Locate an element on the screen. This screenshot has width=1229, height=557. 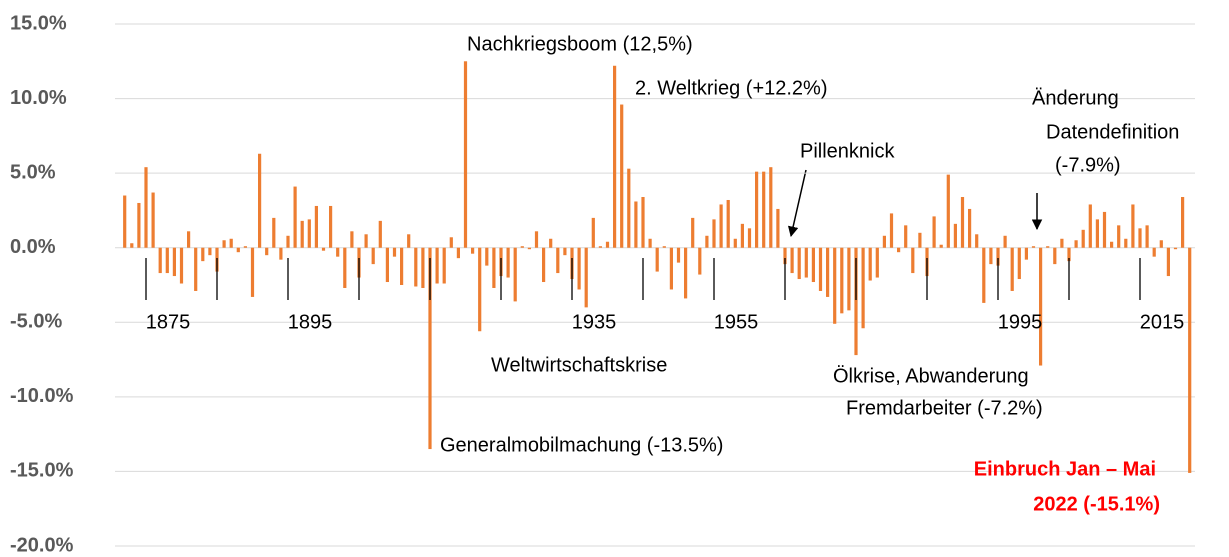
arrow is located at coordinates (797, 203).